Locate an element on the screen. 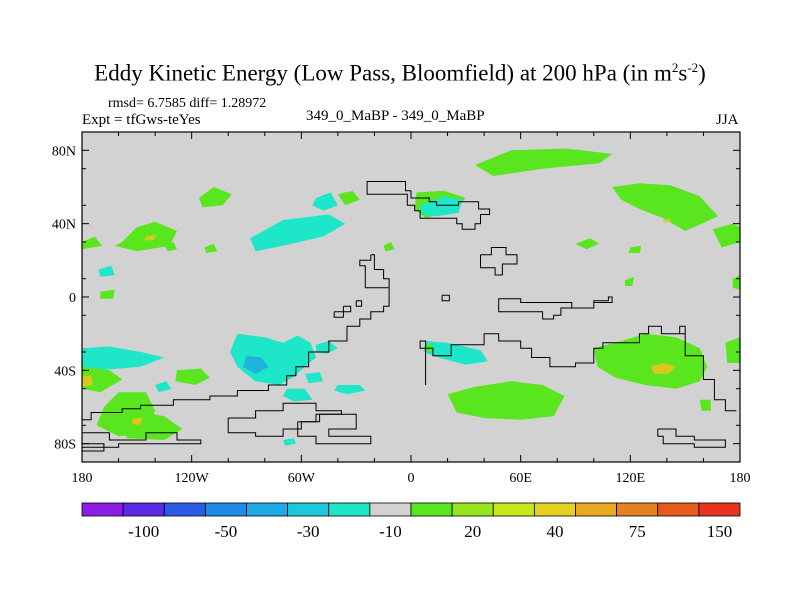  colorbar-label: 75 is located at coordinates (637, 531).